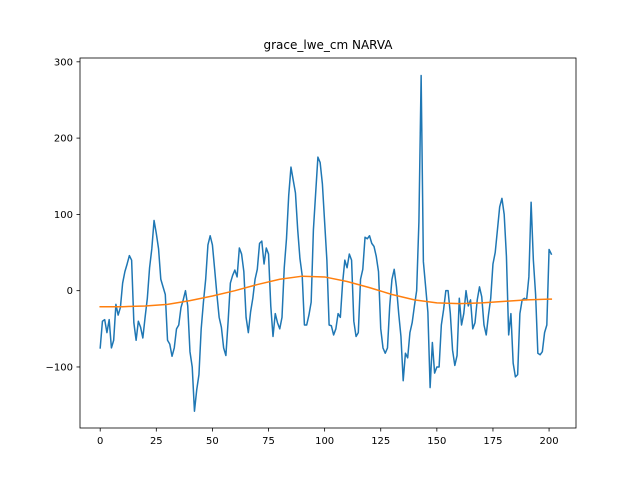  I want to click on y-tick-label: −100, so click(59, 367).